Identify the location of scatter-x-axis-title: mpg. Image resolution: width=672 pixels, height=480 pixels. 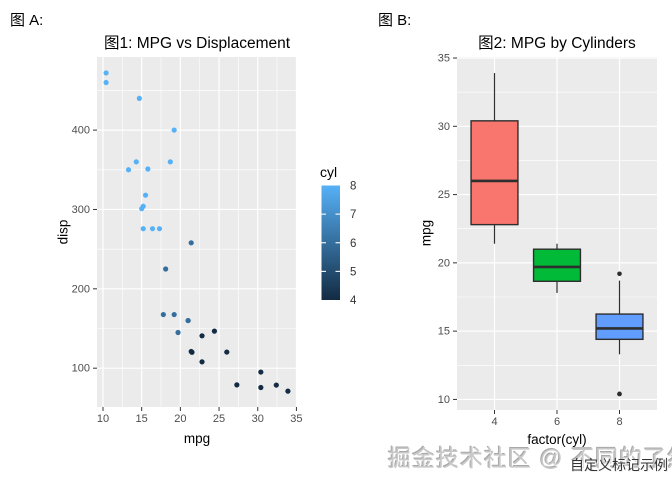
(197, 438).